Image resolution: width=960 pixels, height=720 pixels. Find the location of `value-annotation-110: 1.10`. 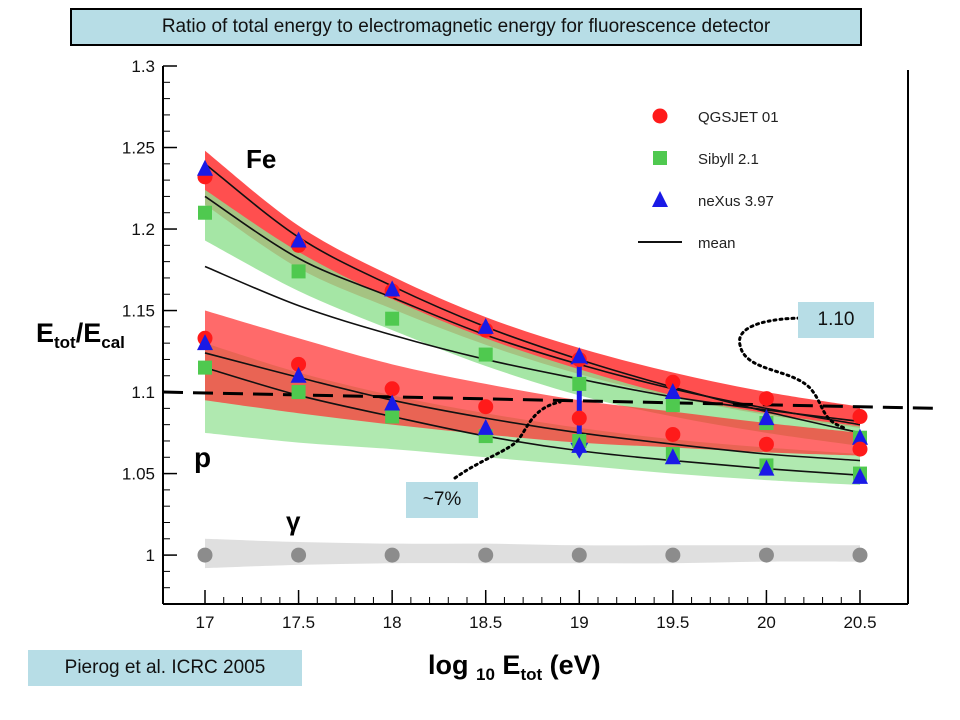

value-annotation-110: 1.10 is located at coordinates (836, 320).